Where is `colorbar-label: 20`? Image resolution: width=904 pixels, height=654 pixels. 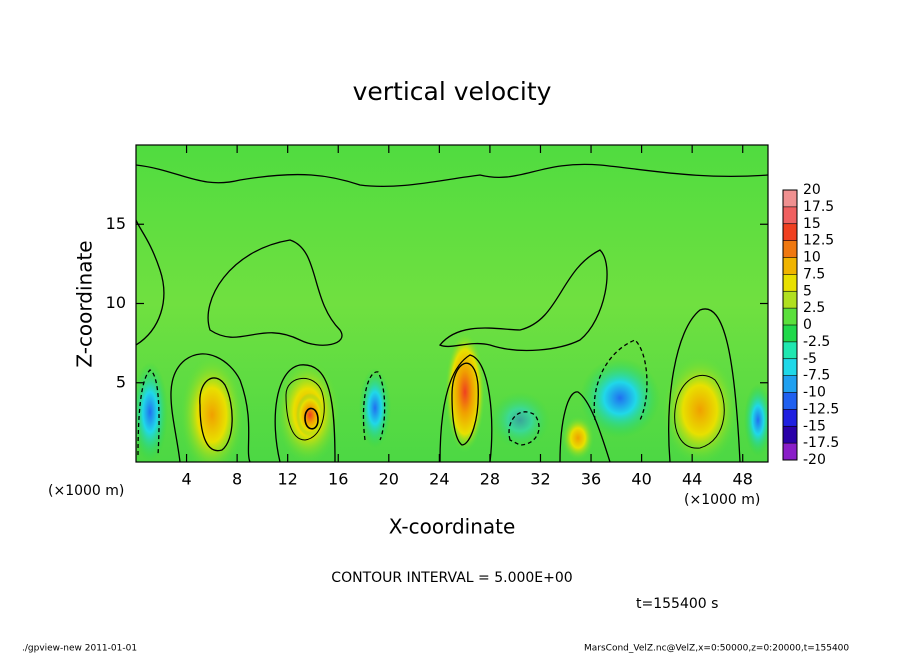 colorbar-label: 20 is located at coordinates (812, 190).